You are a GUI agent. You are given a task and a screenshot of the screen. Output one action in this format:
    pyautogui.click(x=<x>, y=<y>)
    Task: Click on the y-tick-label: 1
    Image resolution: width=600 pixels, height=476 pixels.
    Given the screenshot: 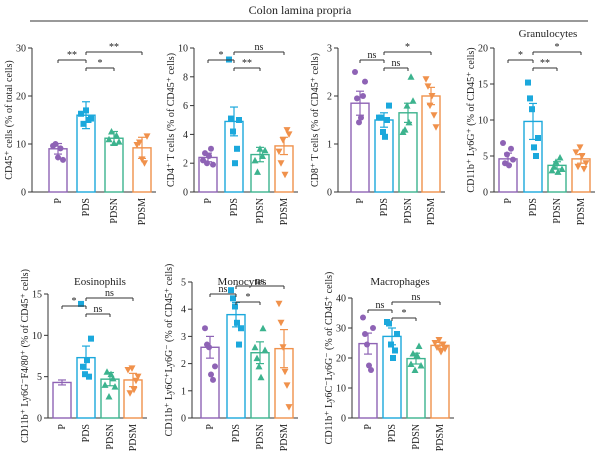 What is the action you would take?
    pyautogui.click(x=329, y=145)
    